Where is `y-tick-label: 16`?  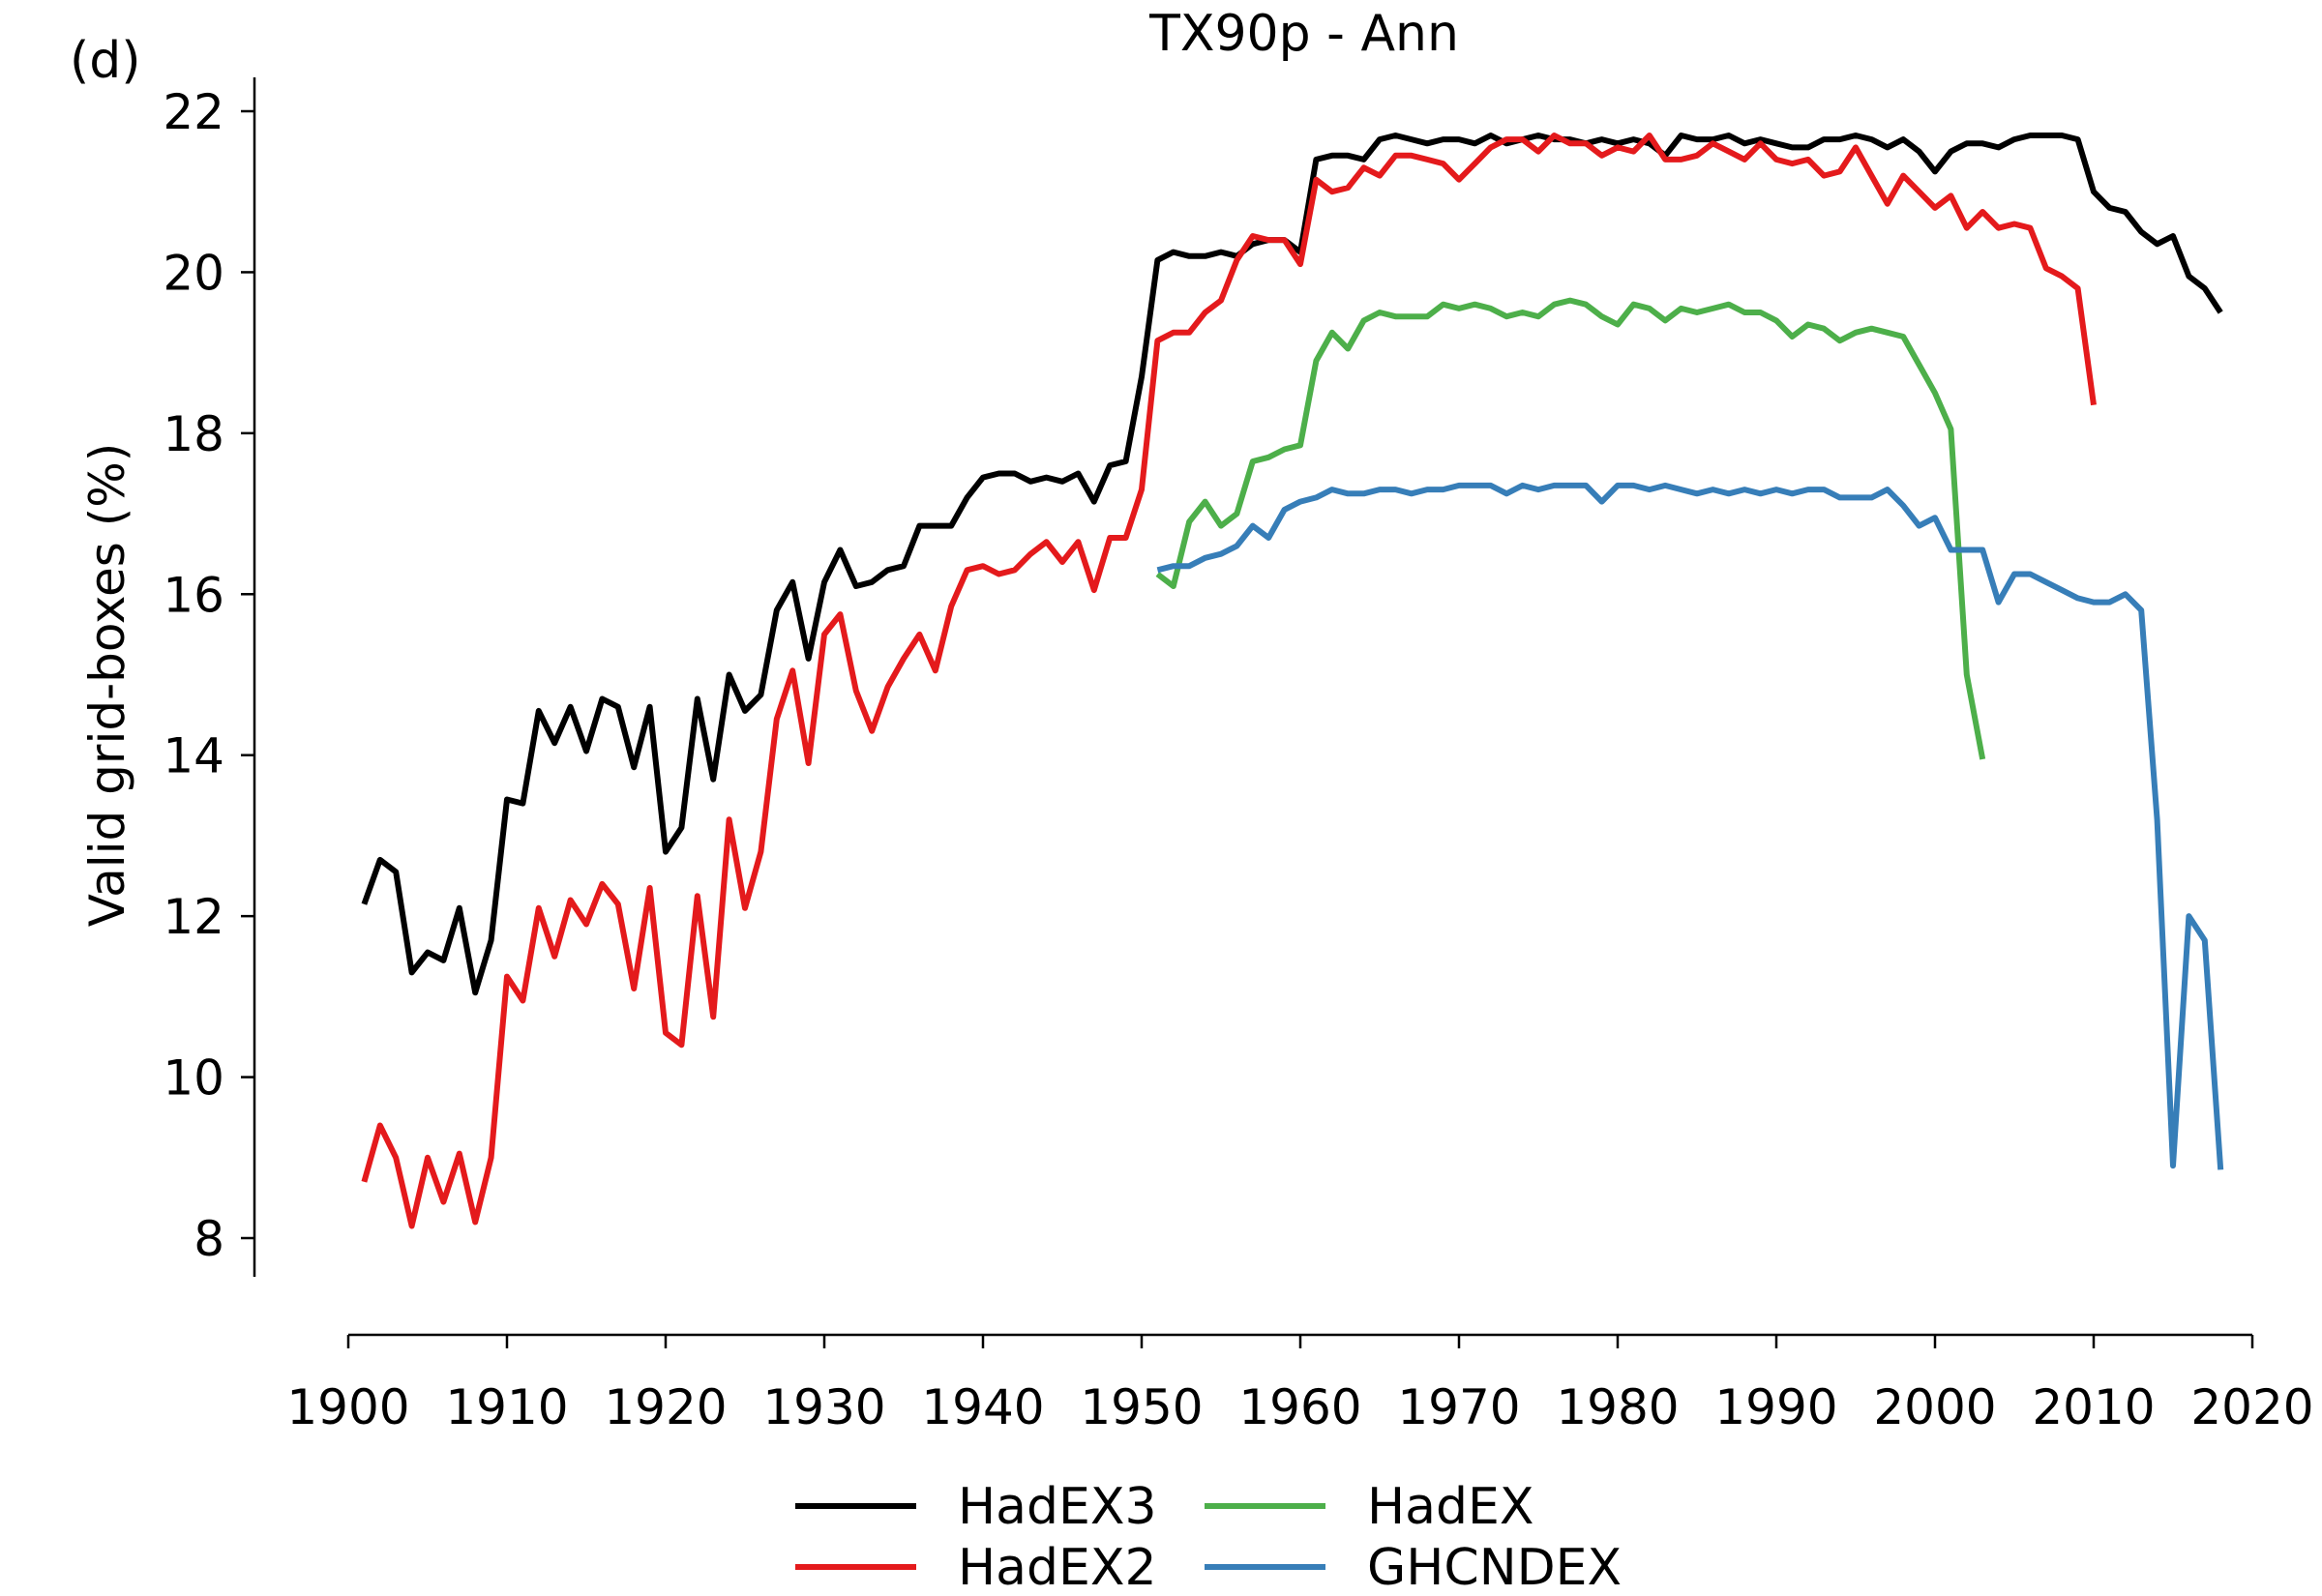
y-tick-label: 16 is located at coordinates (193, 595).